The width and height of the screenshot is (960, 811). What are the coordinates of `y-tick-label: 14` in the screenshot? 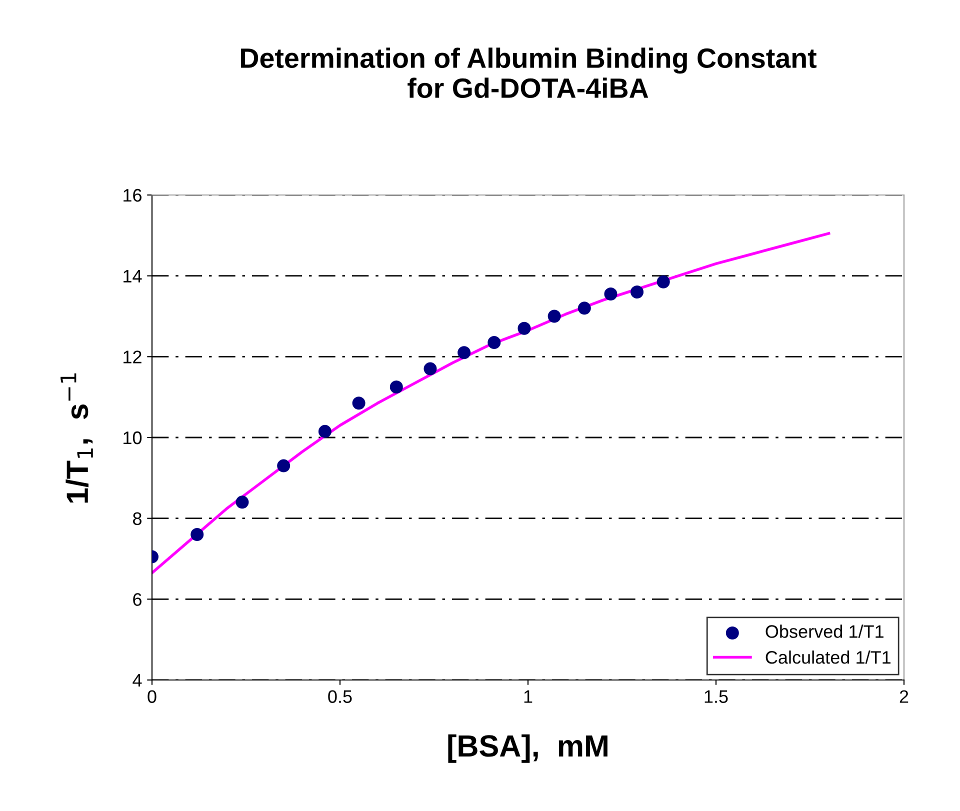 It's located at (133, 276).